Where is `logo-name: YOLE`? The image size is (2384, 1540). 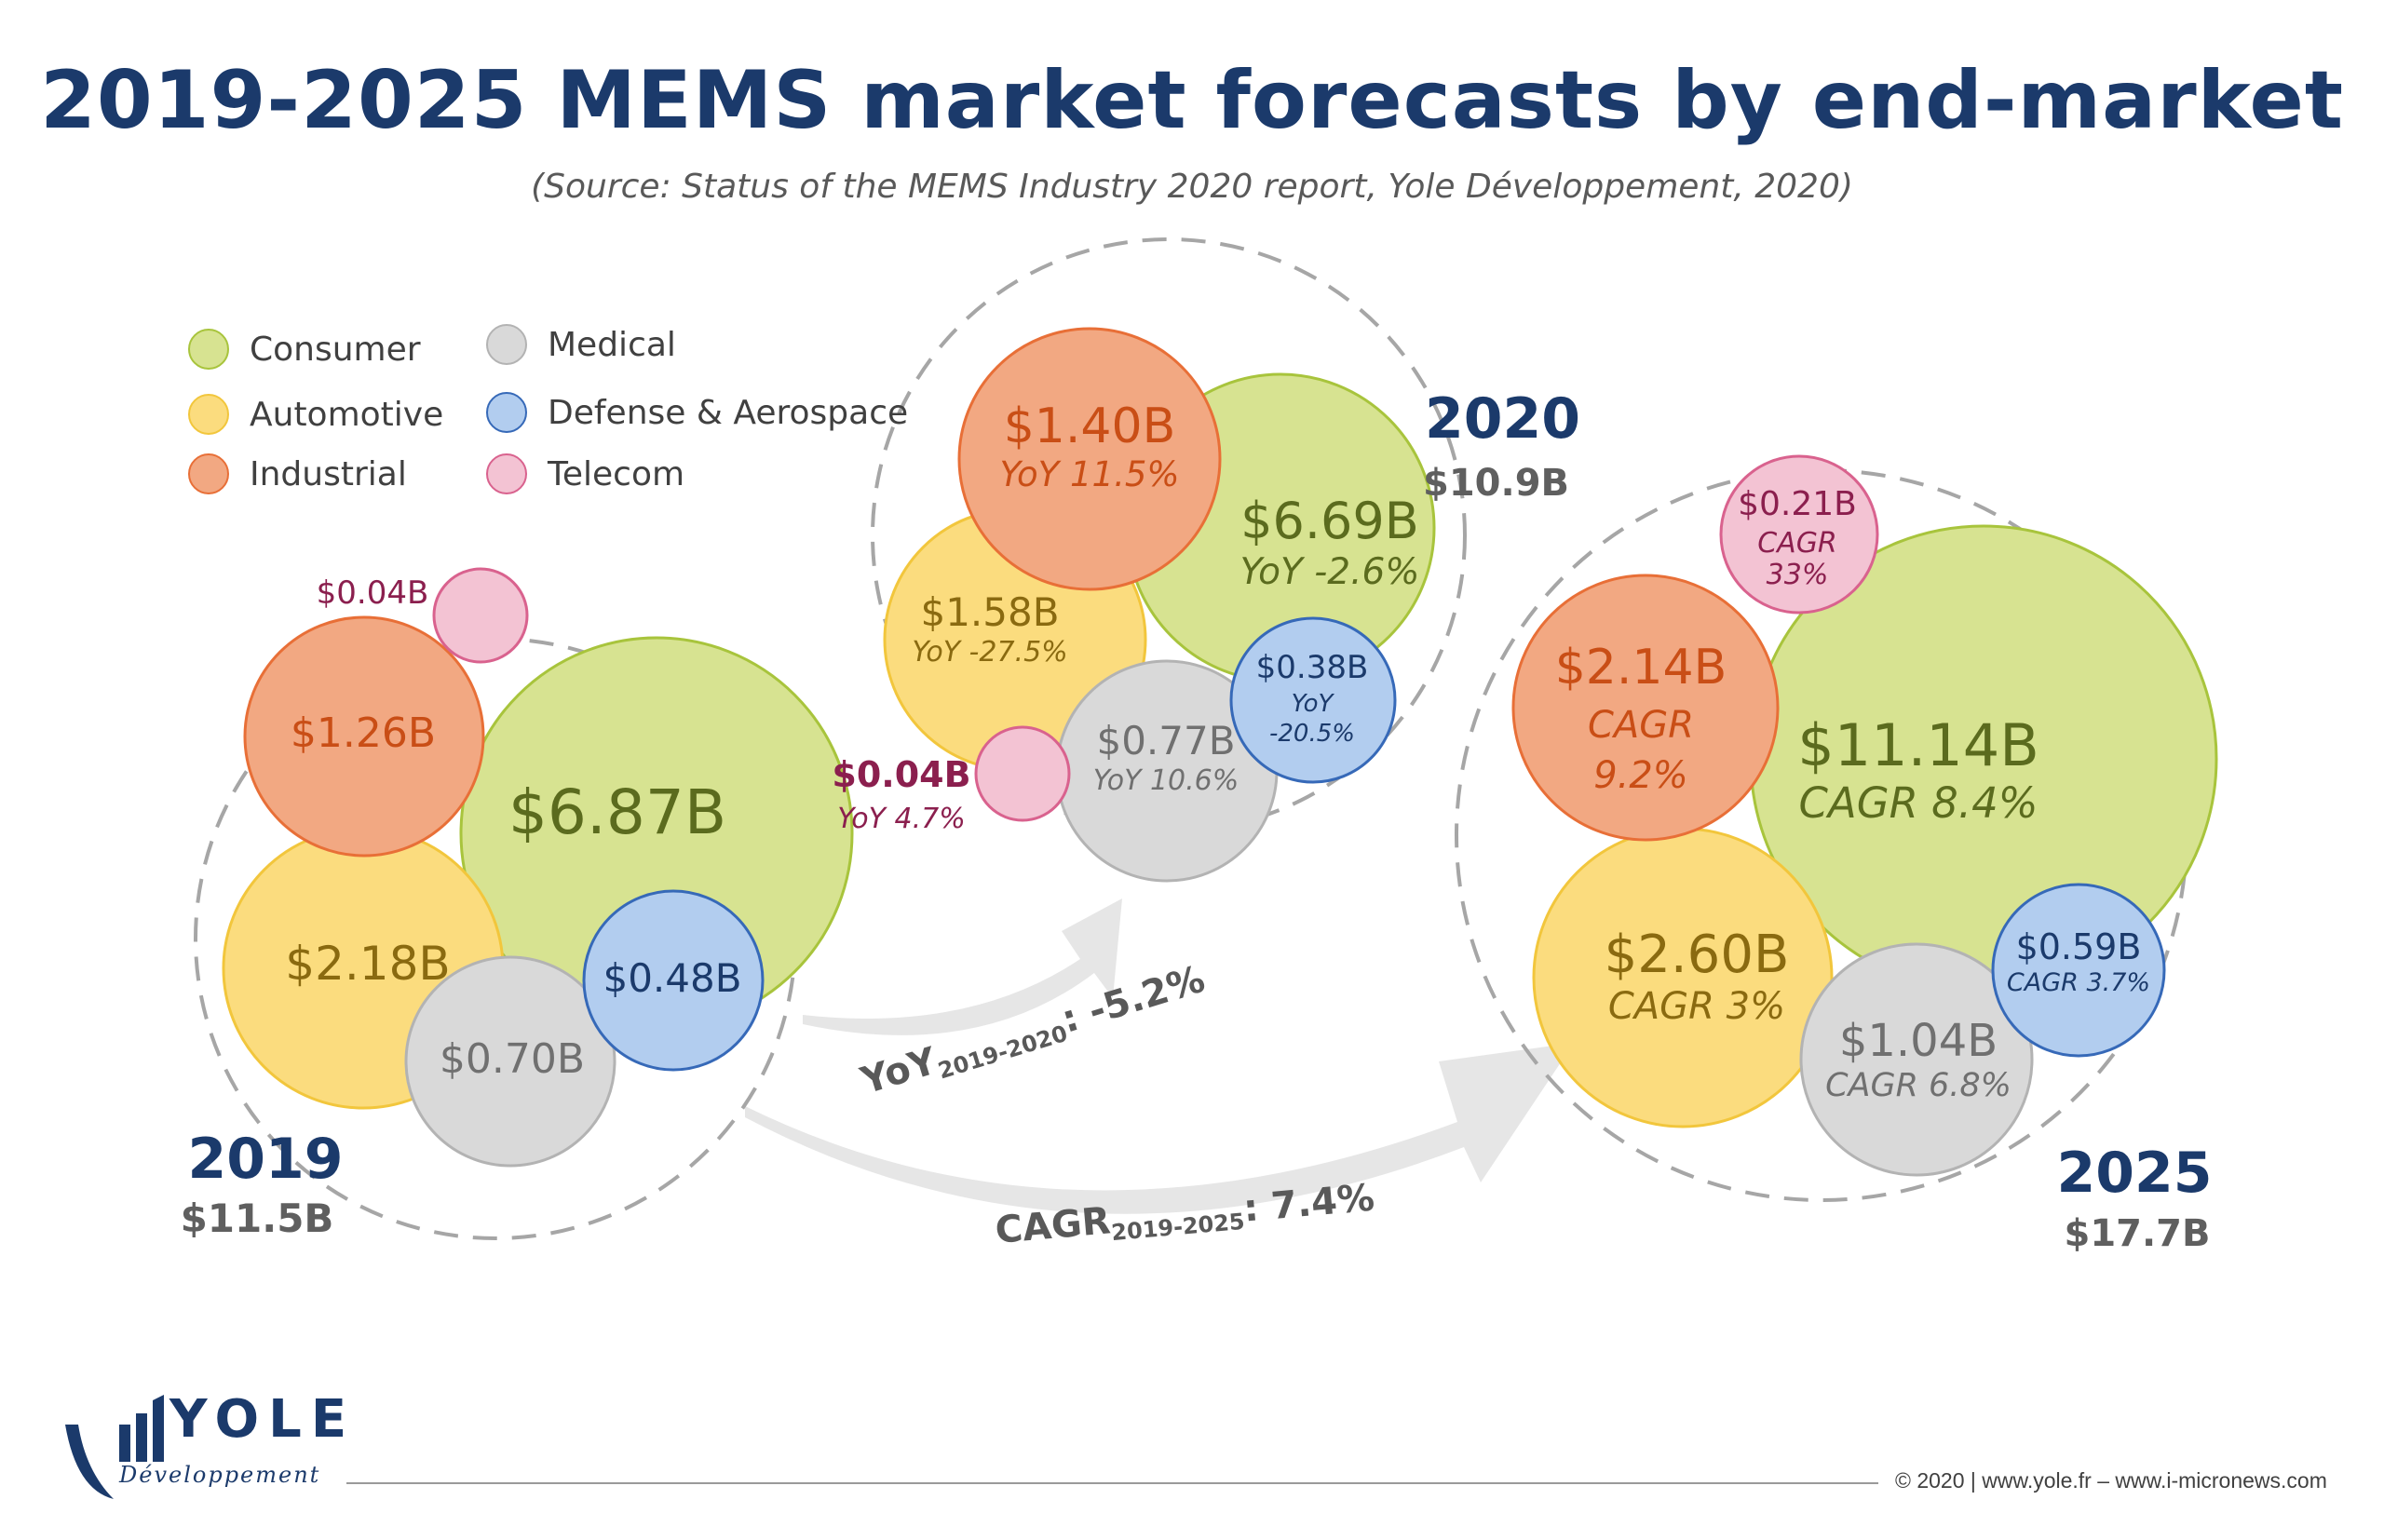
logo-name: YOLE is located at coordinates (263, 1419).